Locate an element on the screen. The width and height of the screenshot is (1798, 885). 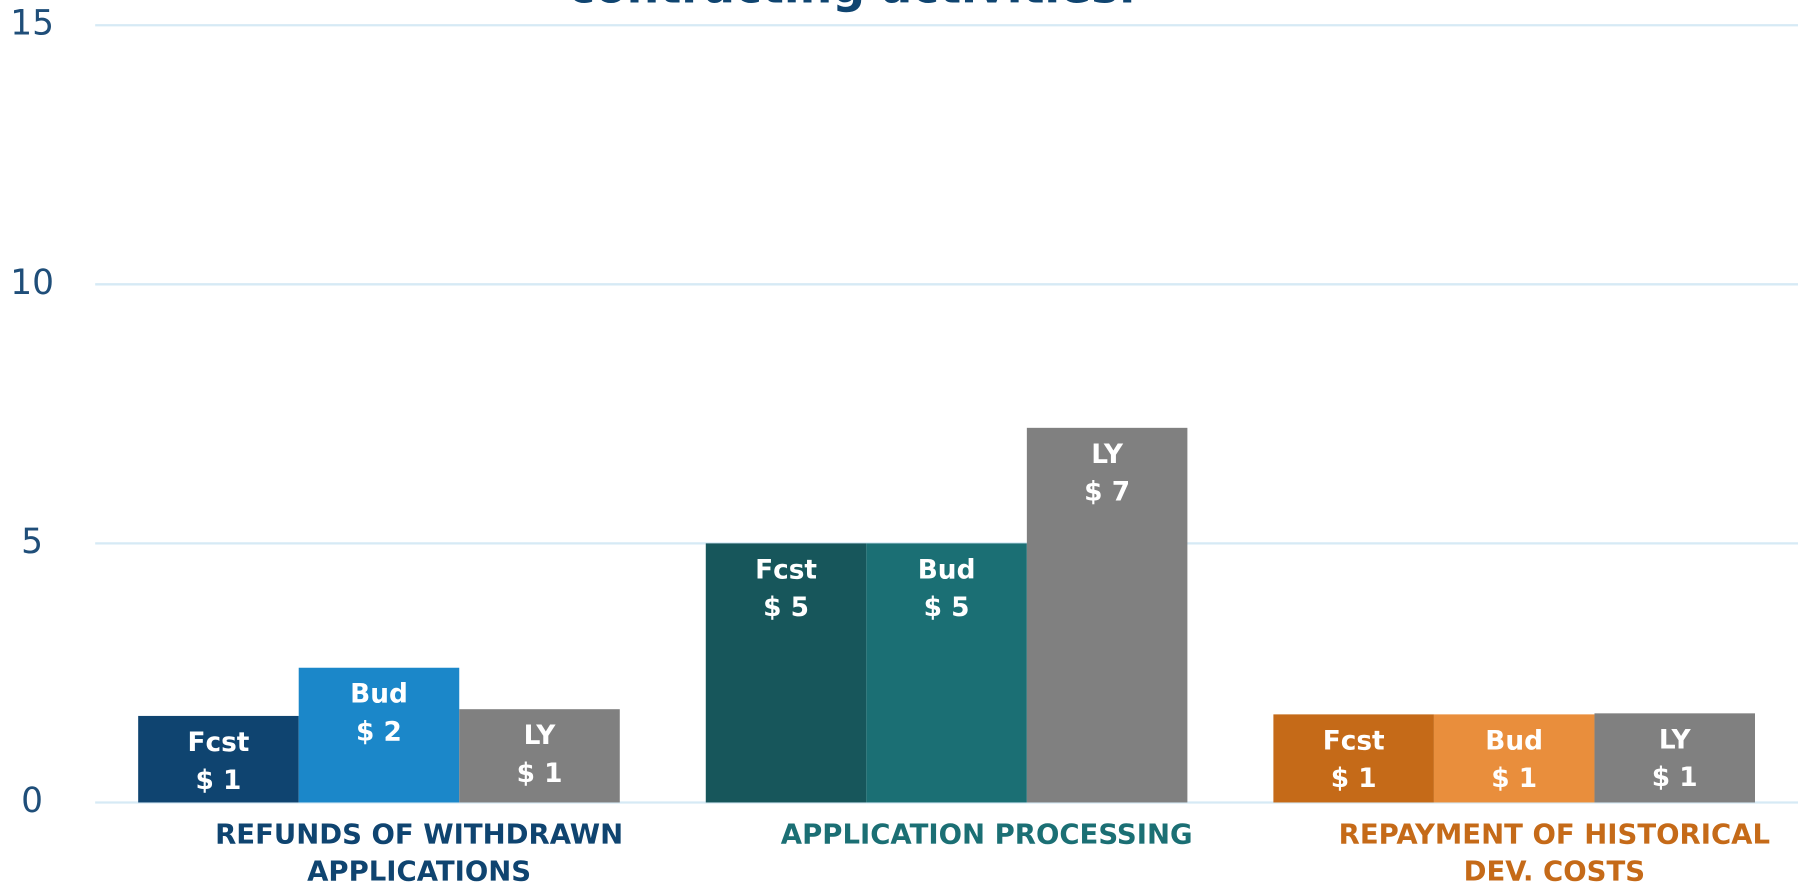
x-tick-label: REPAYMENT OF HISTORICAL DEV. COSTS is located at coordinates (1554, 851).